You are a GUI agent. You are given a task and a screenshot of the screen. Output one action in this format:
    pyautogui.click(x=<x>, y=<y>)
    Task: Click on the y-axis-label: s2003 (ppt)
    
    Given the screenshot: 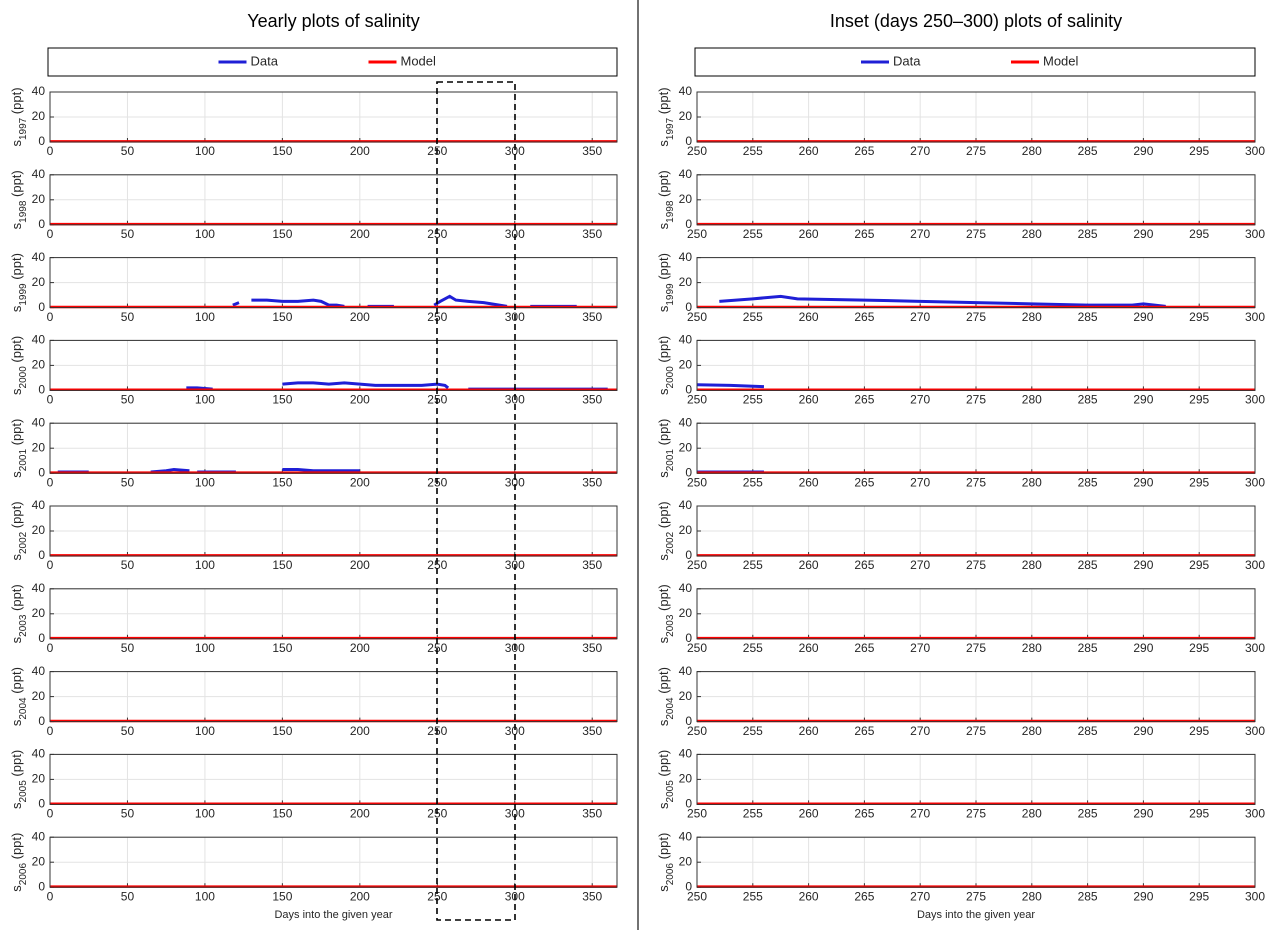 What is the action you would take?
    pyautogui.click(x=19, y=613)
    